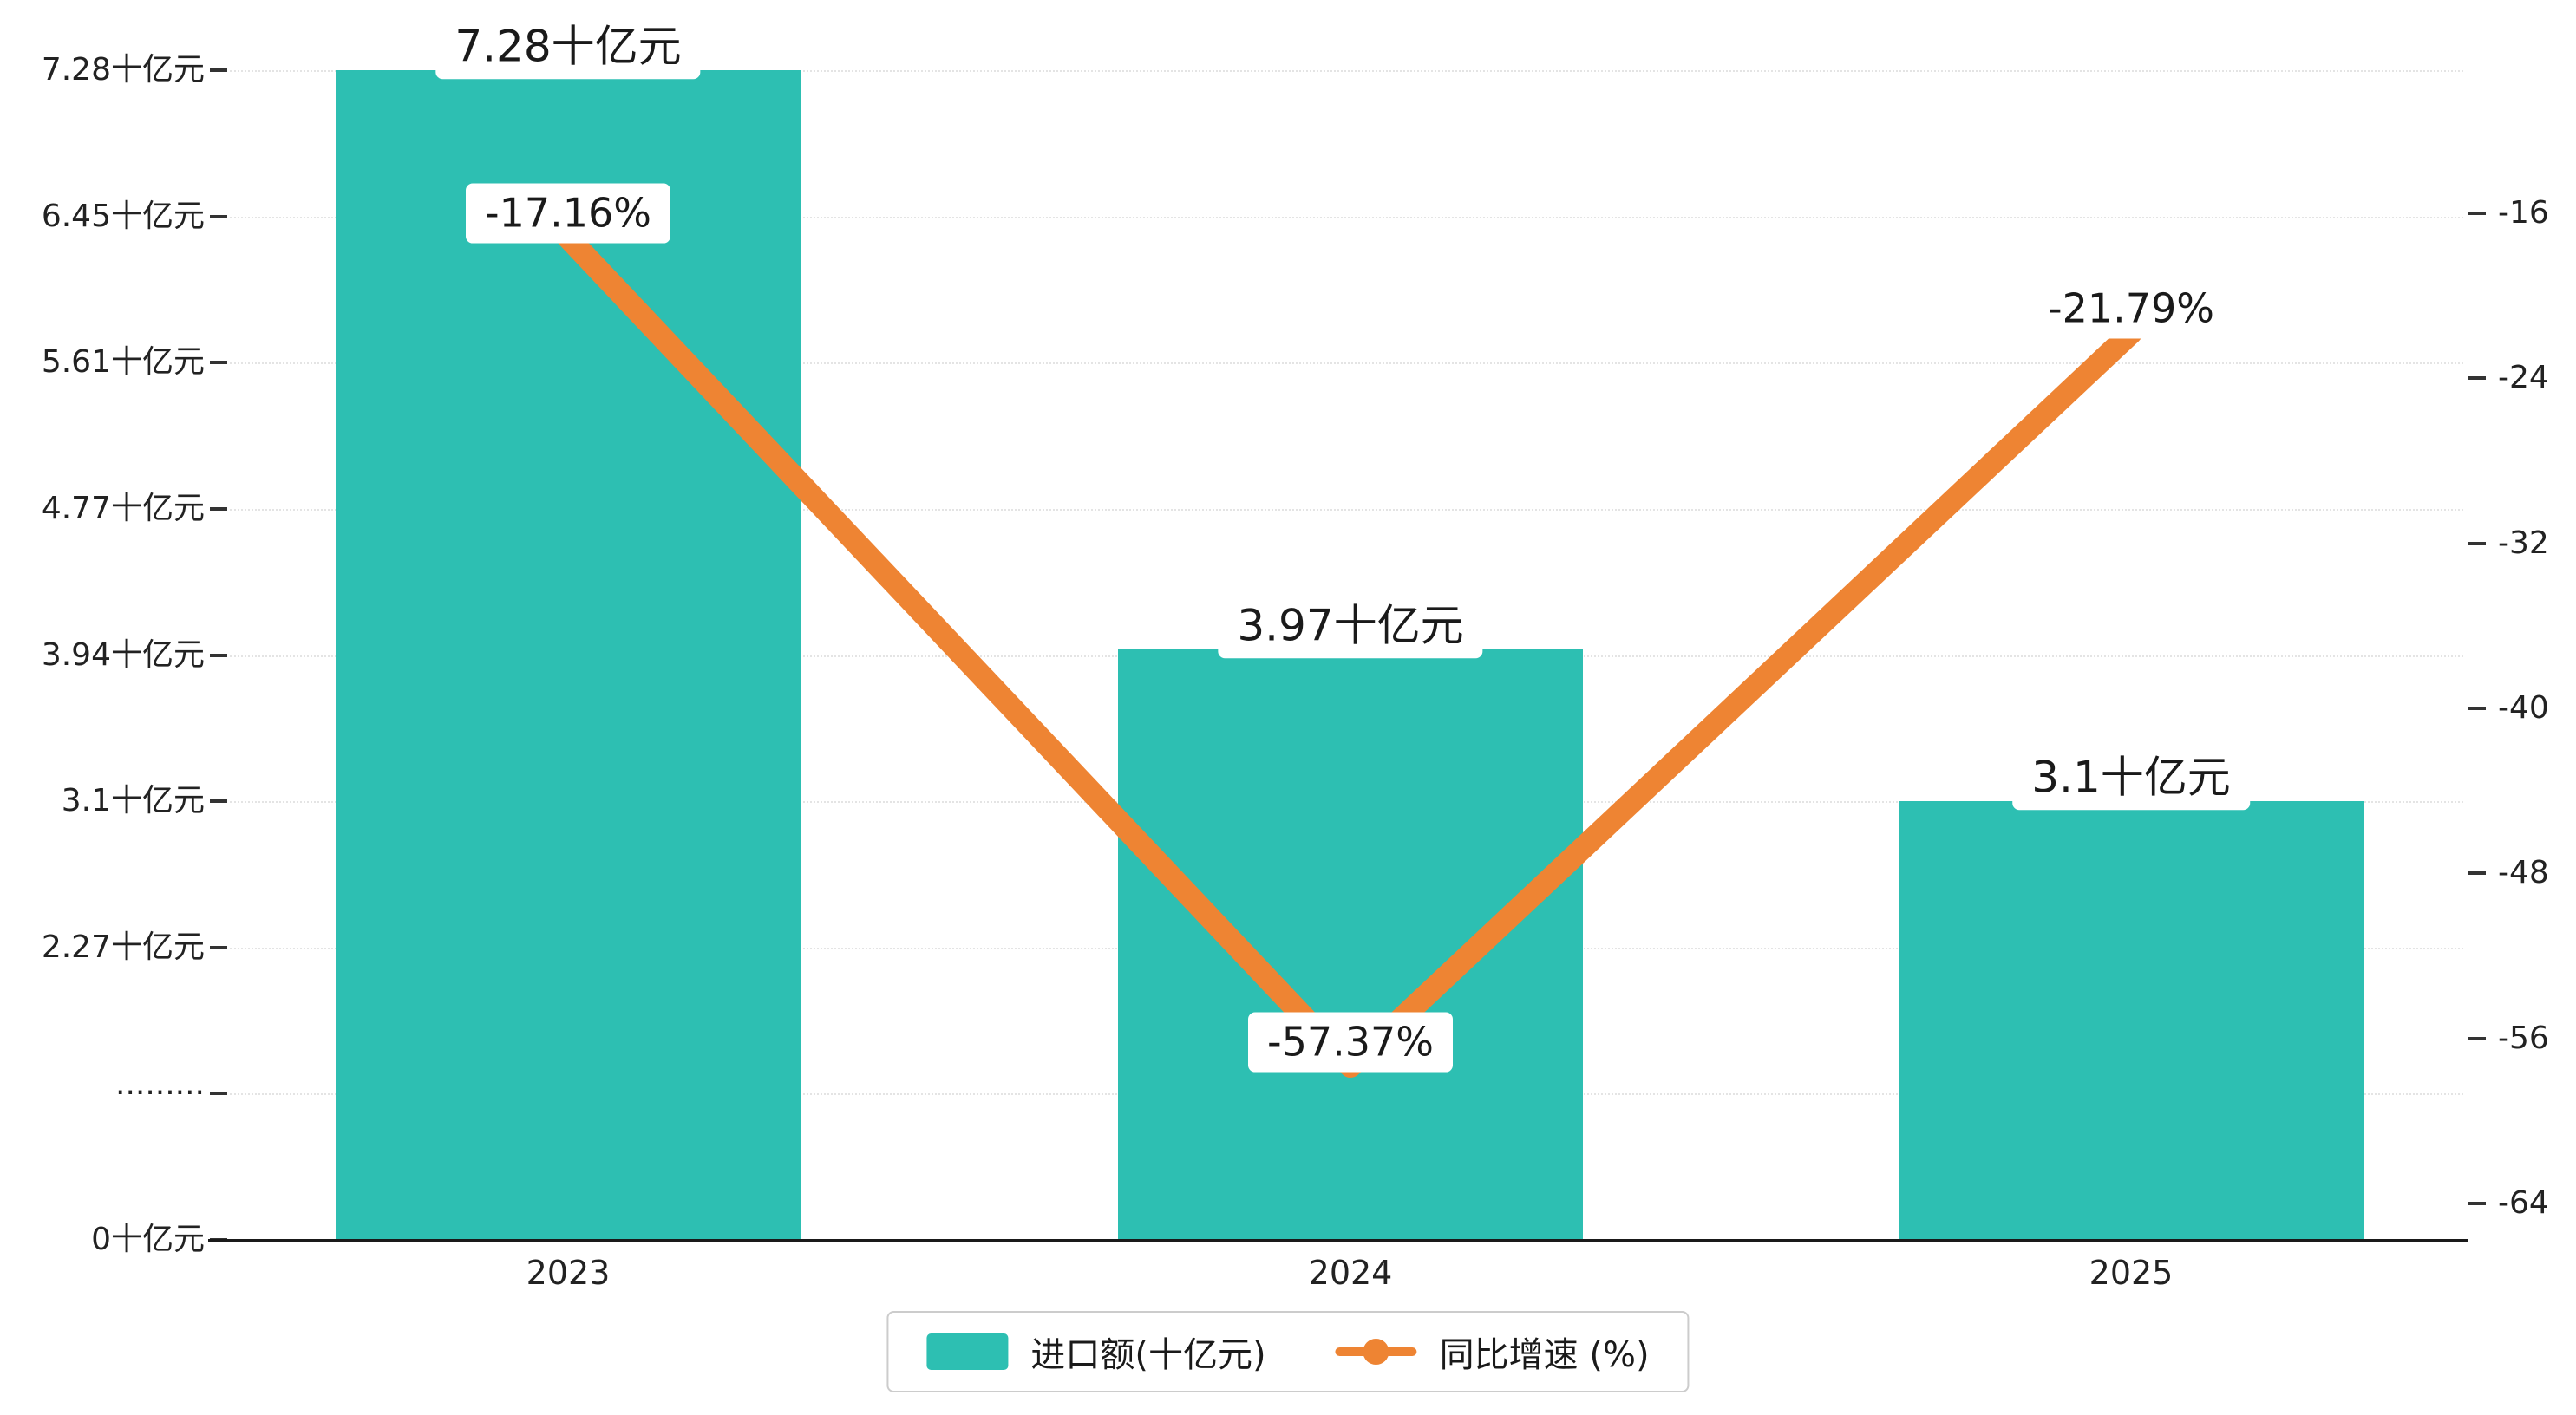 The height and width of the screenshot is (1415, 2576). I want to click on left-axis-tick-label: 3.94十亿元, so click(123, 654).